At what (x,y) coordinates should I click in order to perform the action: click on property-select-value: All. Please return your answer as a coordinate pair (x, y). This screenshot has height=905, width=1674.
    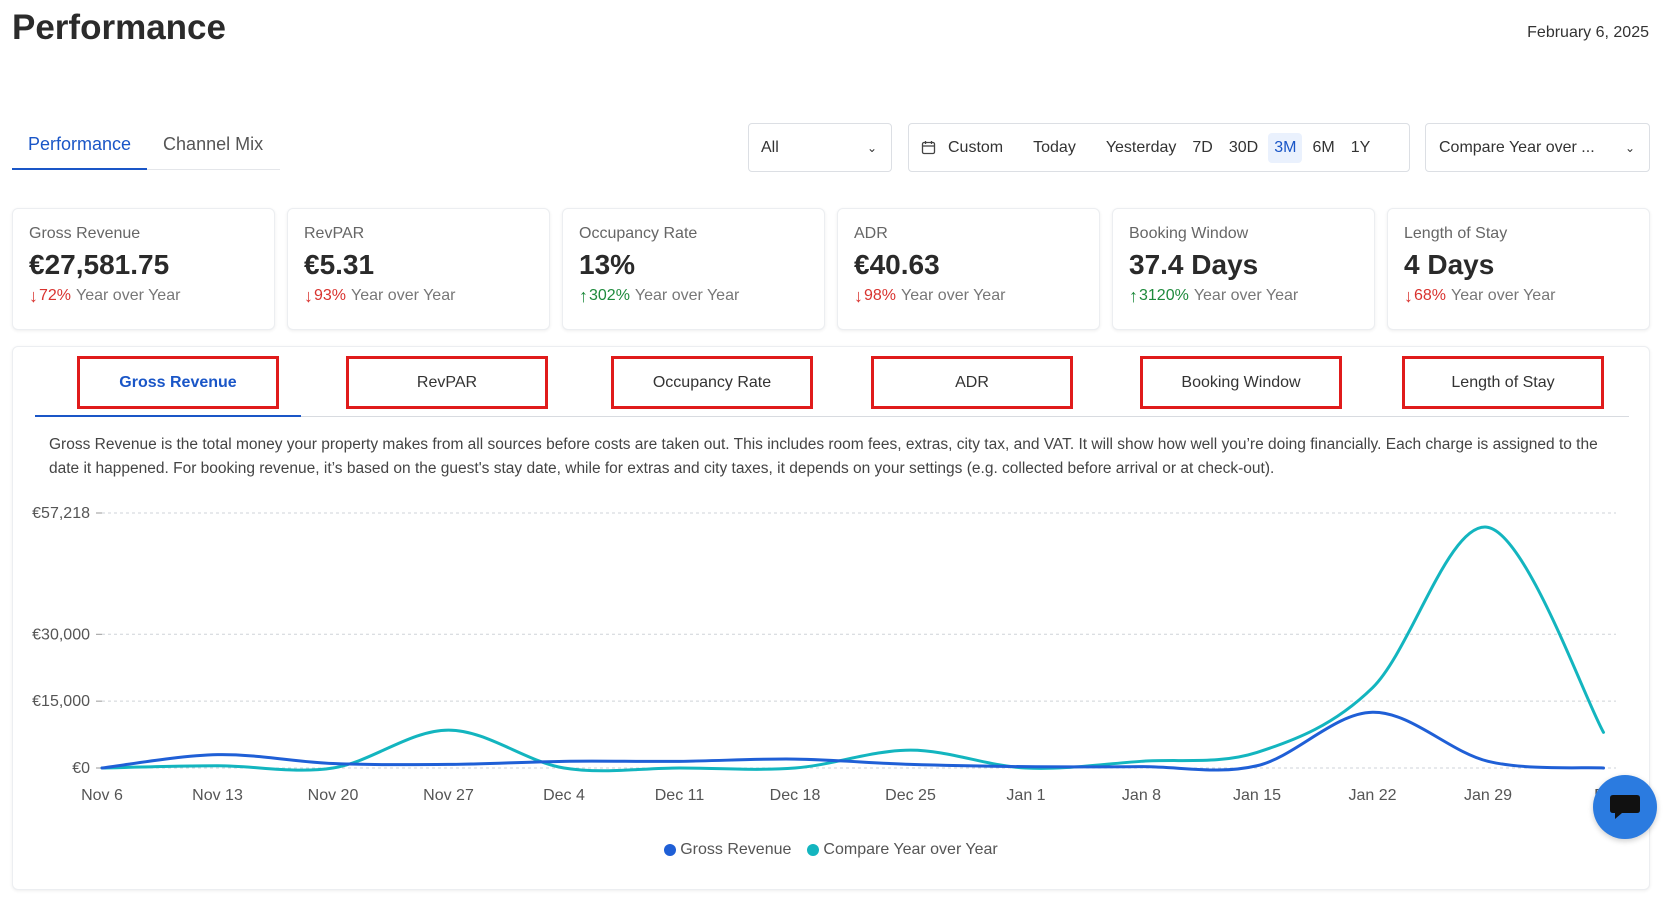
    Looking at the image, I should click on (770, 147).